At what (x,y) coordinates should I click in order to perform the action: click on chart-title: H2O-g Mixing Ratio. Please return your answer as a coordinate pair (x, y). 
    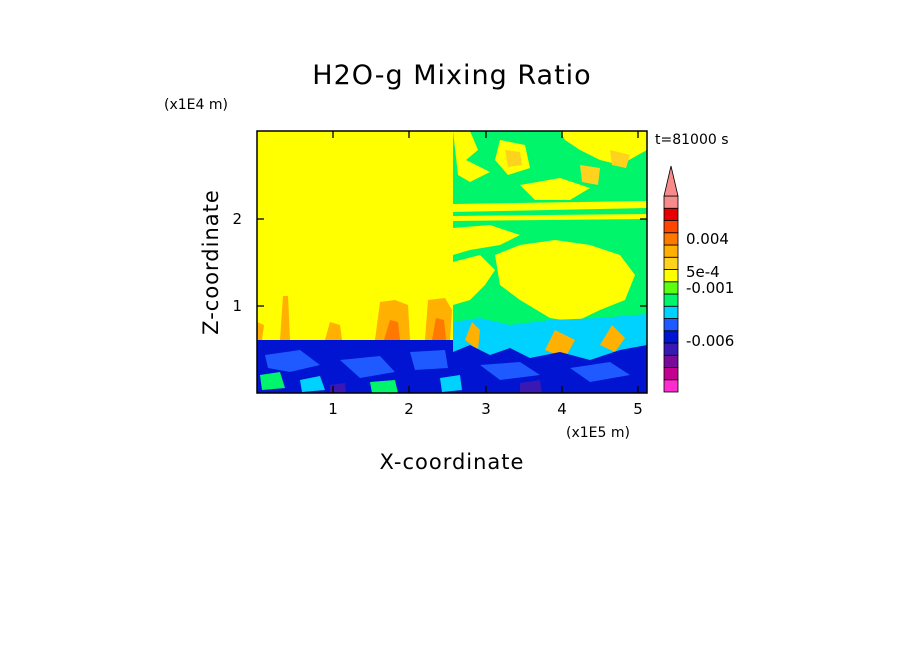
    Looking at the image, I should click on (451, 75).